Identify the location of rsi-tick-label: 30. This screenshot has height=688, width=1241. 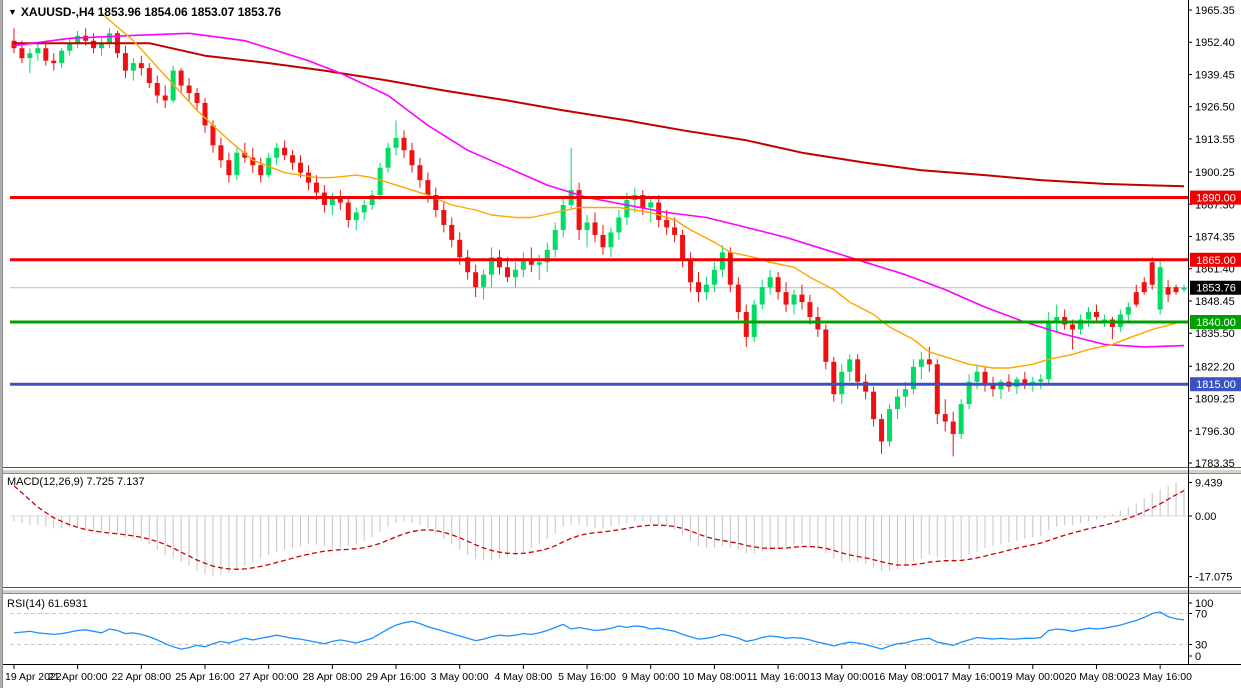
(1201, 646).